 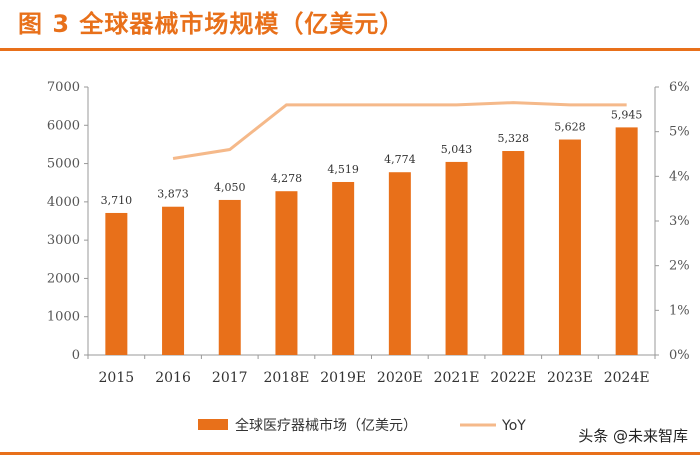 What do you see at coordinates (679, 221) in the screenshot?
I see `y-tick-label-right: 3%` at bounding box center [679, 221].